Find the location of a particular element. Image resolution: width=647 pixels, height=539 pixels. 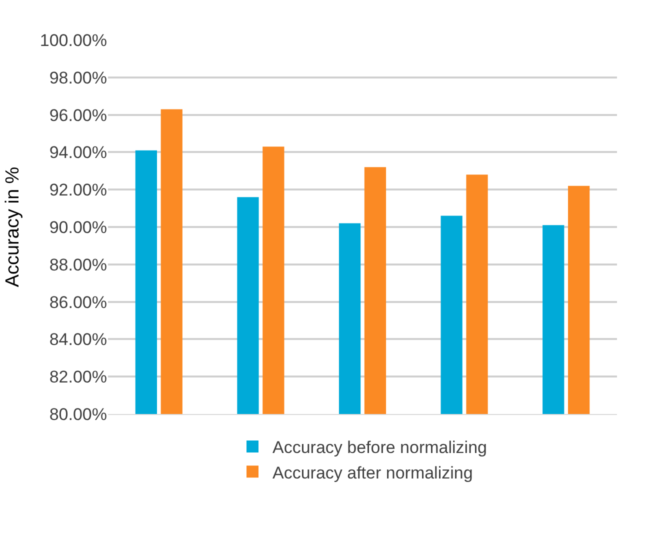

y-tick-label: 88.00% is located at coordinates (78, 264).